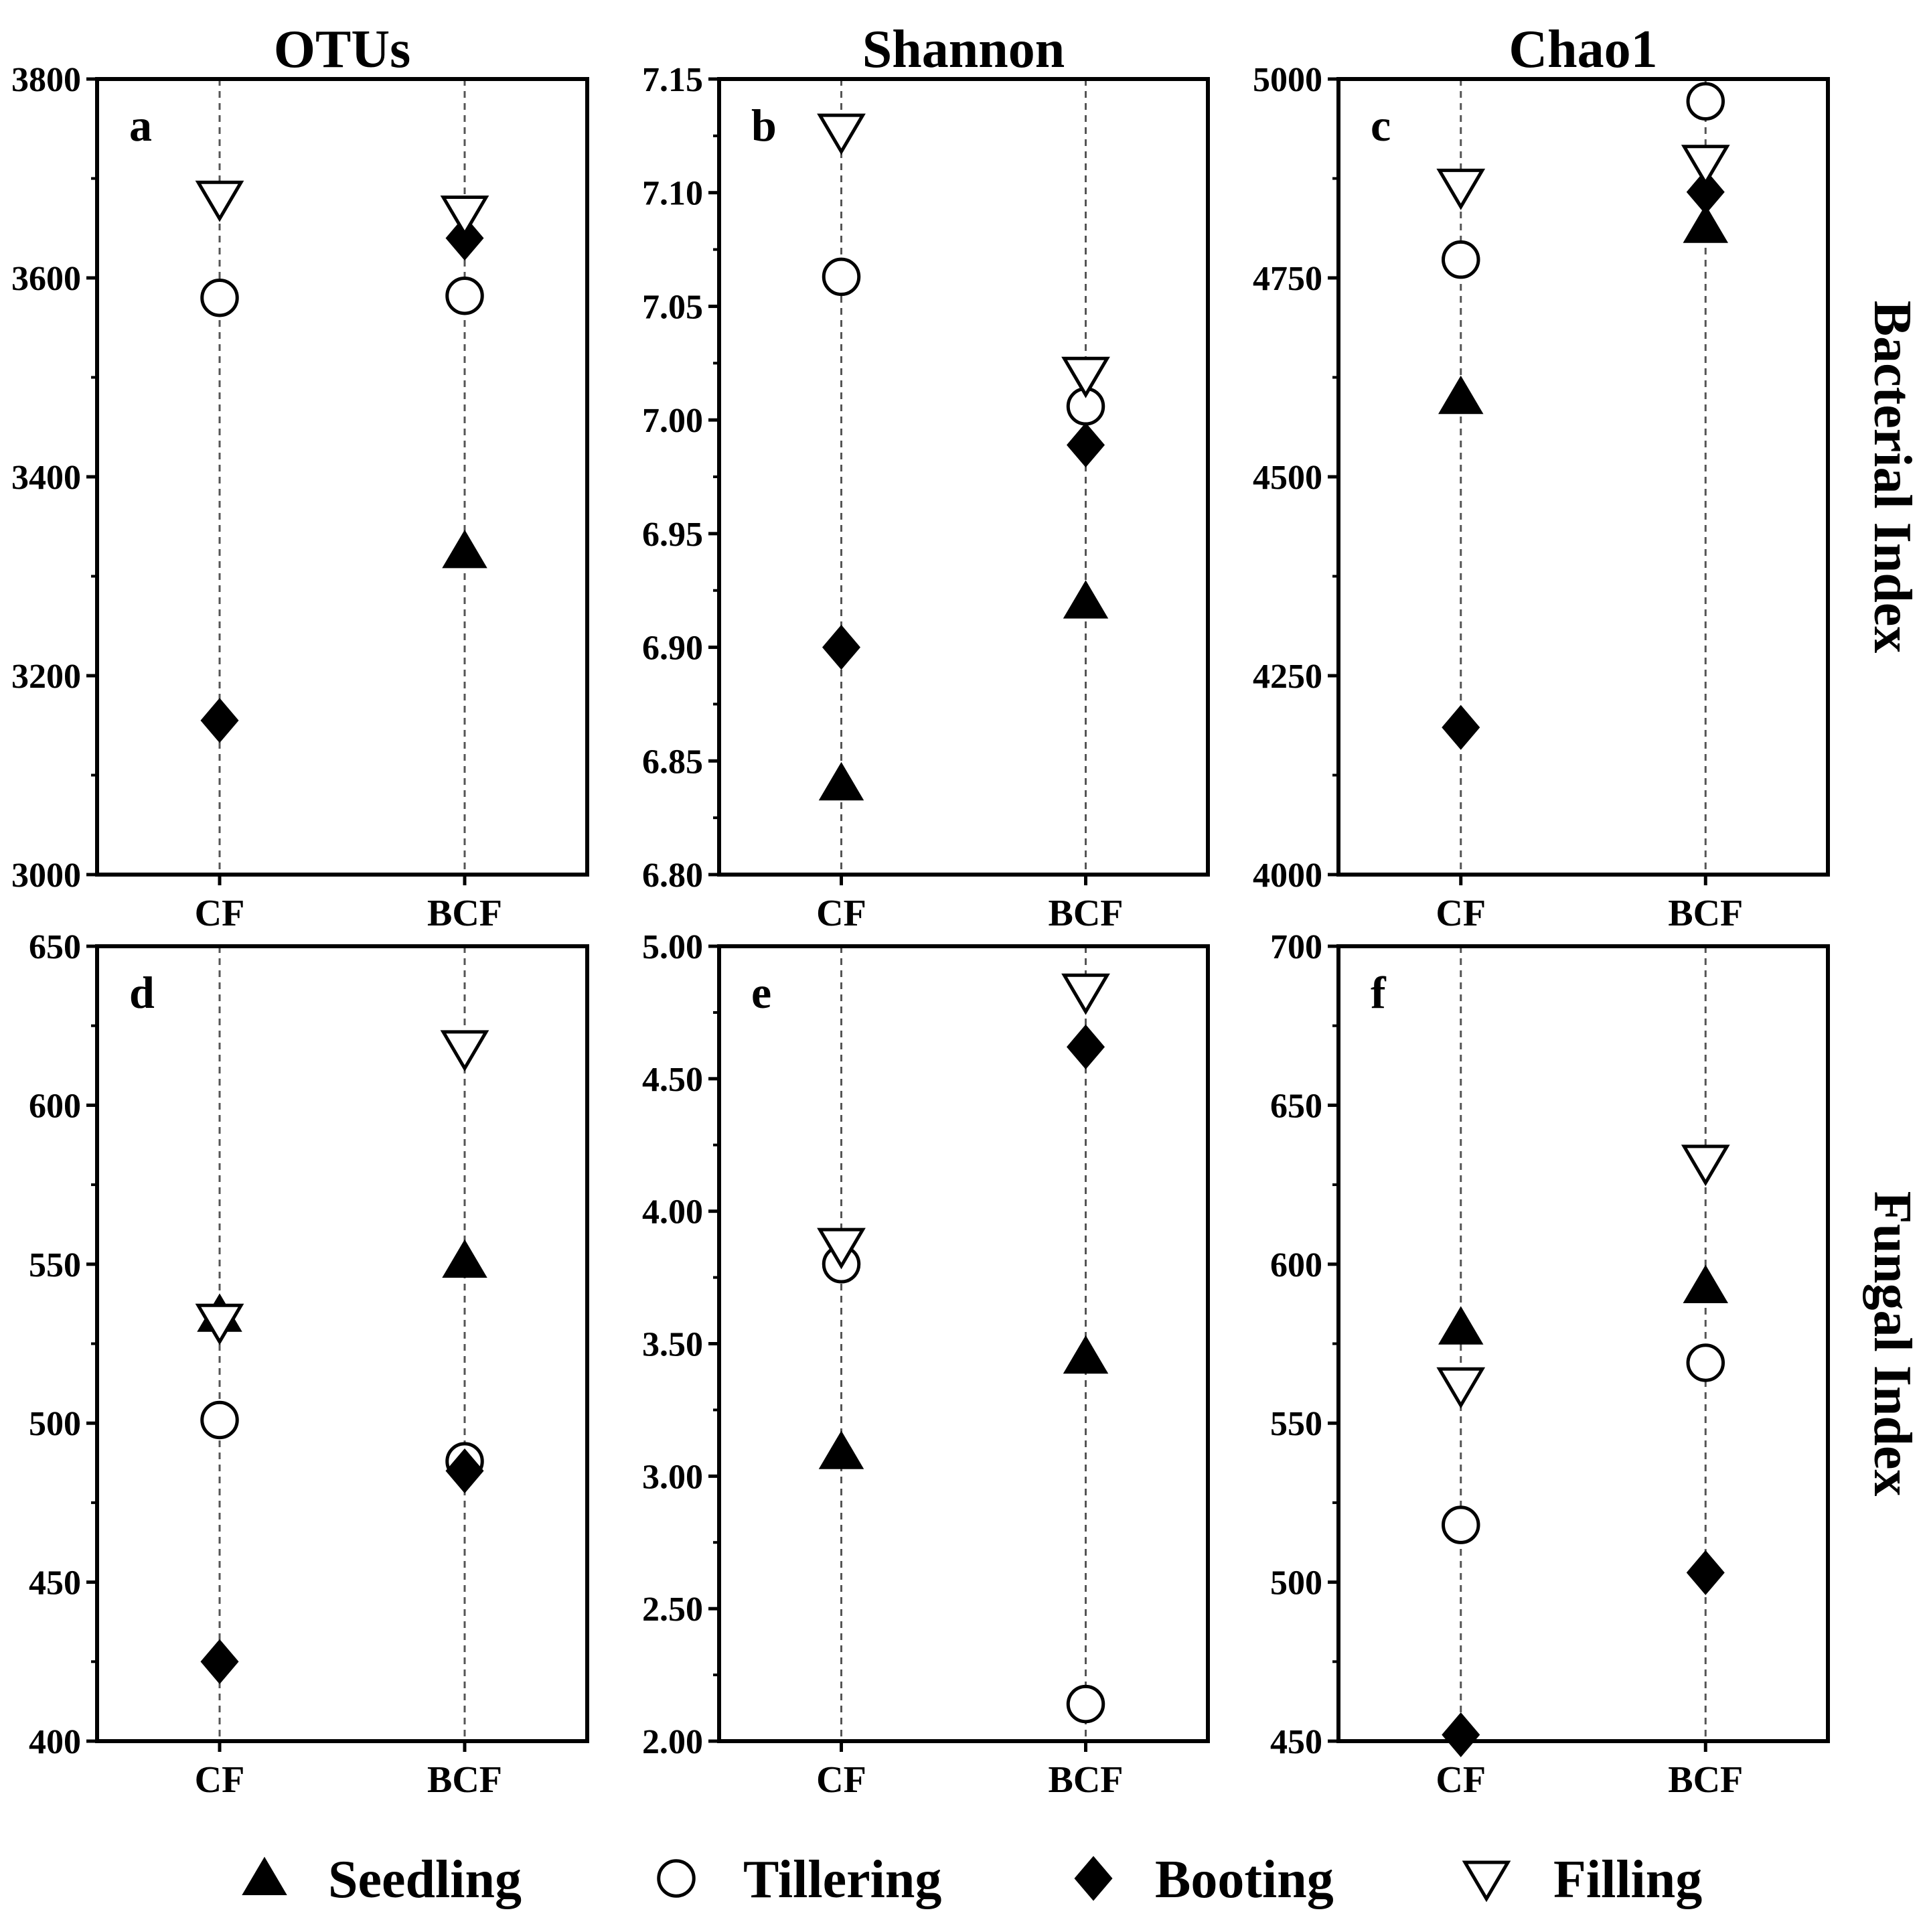 This screenshot has height=1932, width=1923. I want to click on panel-c: 4000 4250 4500 4750 5000 CF BCF c Chao1, so click(1541, 477).